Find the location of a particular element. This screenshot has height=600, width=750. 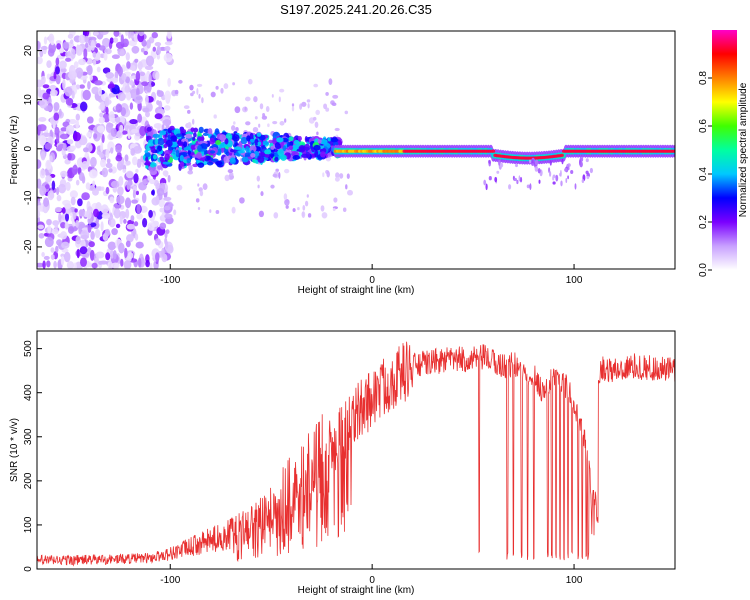

x-tick-label: -100 is located at coordinates (170, 280).